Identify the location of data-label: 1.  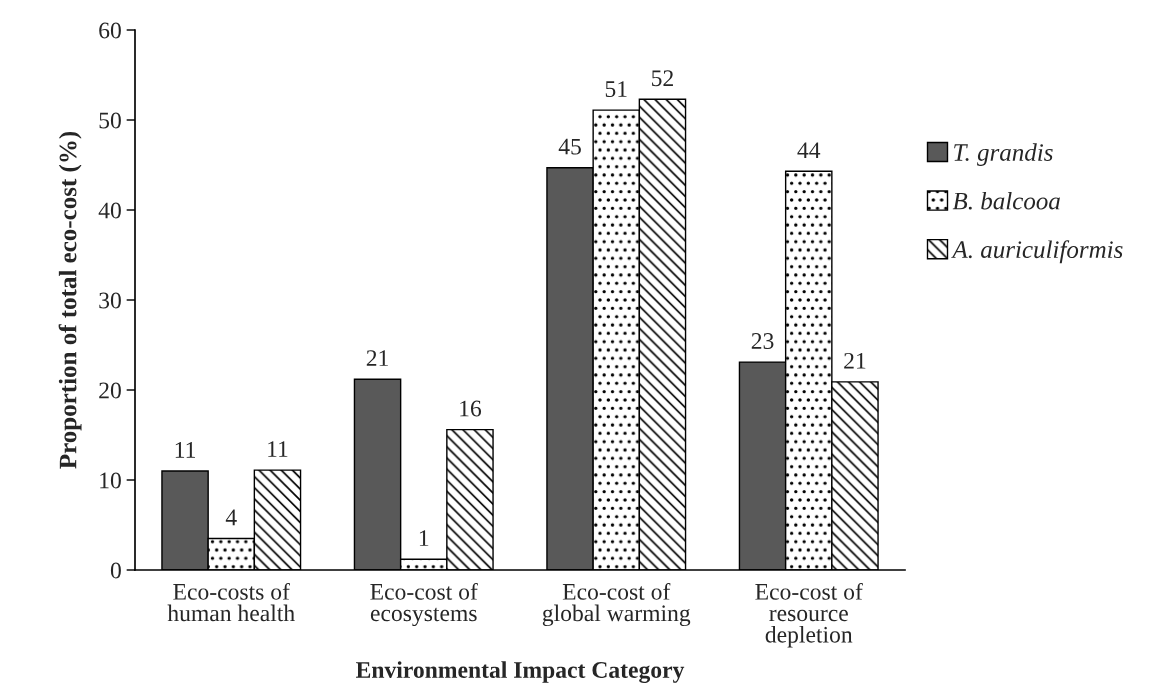
(424, 538).